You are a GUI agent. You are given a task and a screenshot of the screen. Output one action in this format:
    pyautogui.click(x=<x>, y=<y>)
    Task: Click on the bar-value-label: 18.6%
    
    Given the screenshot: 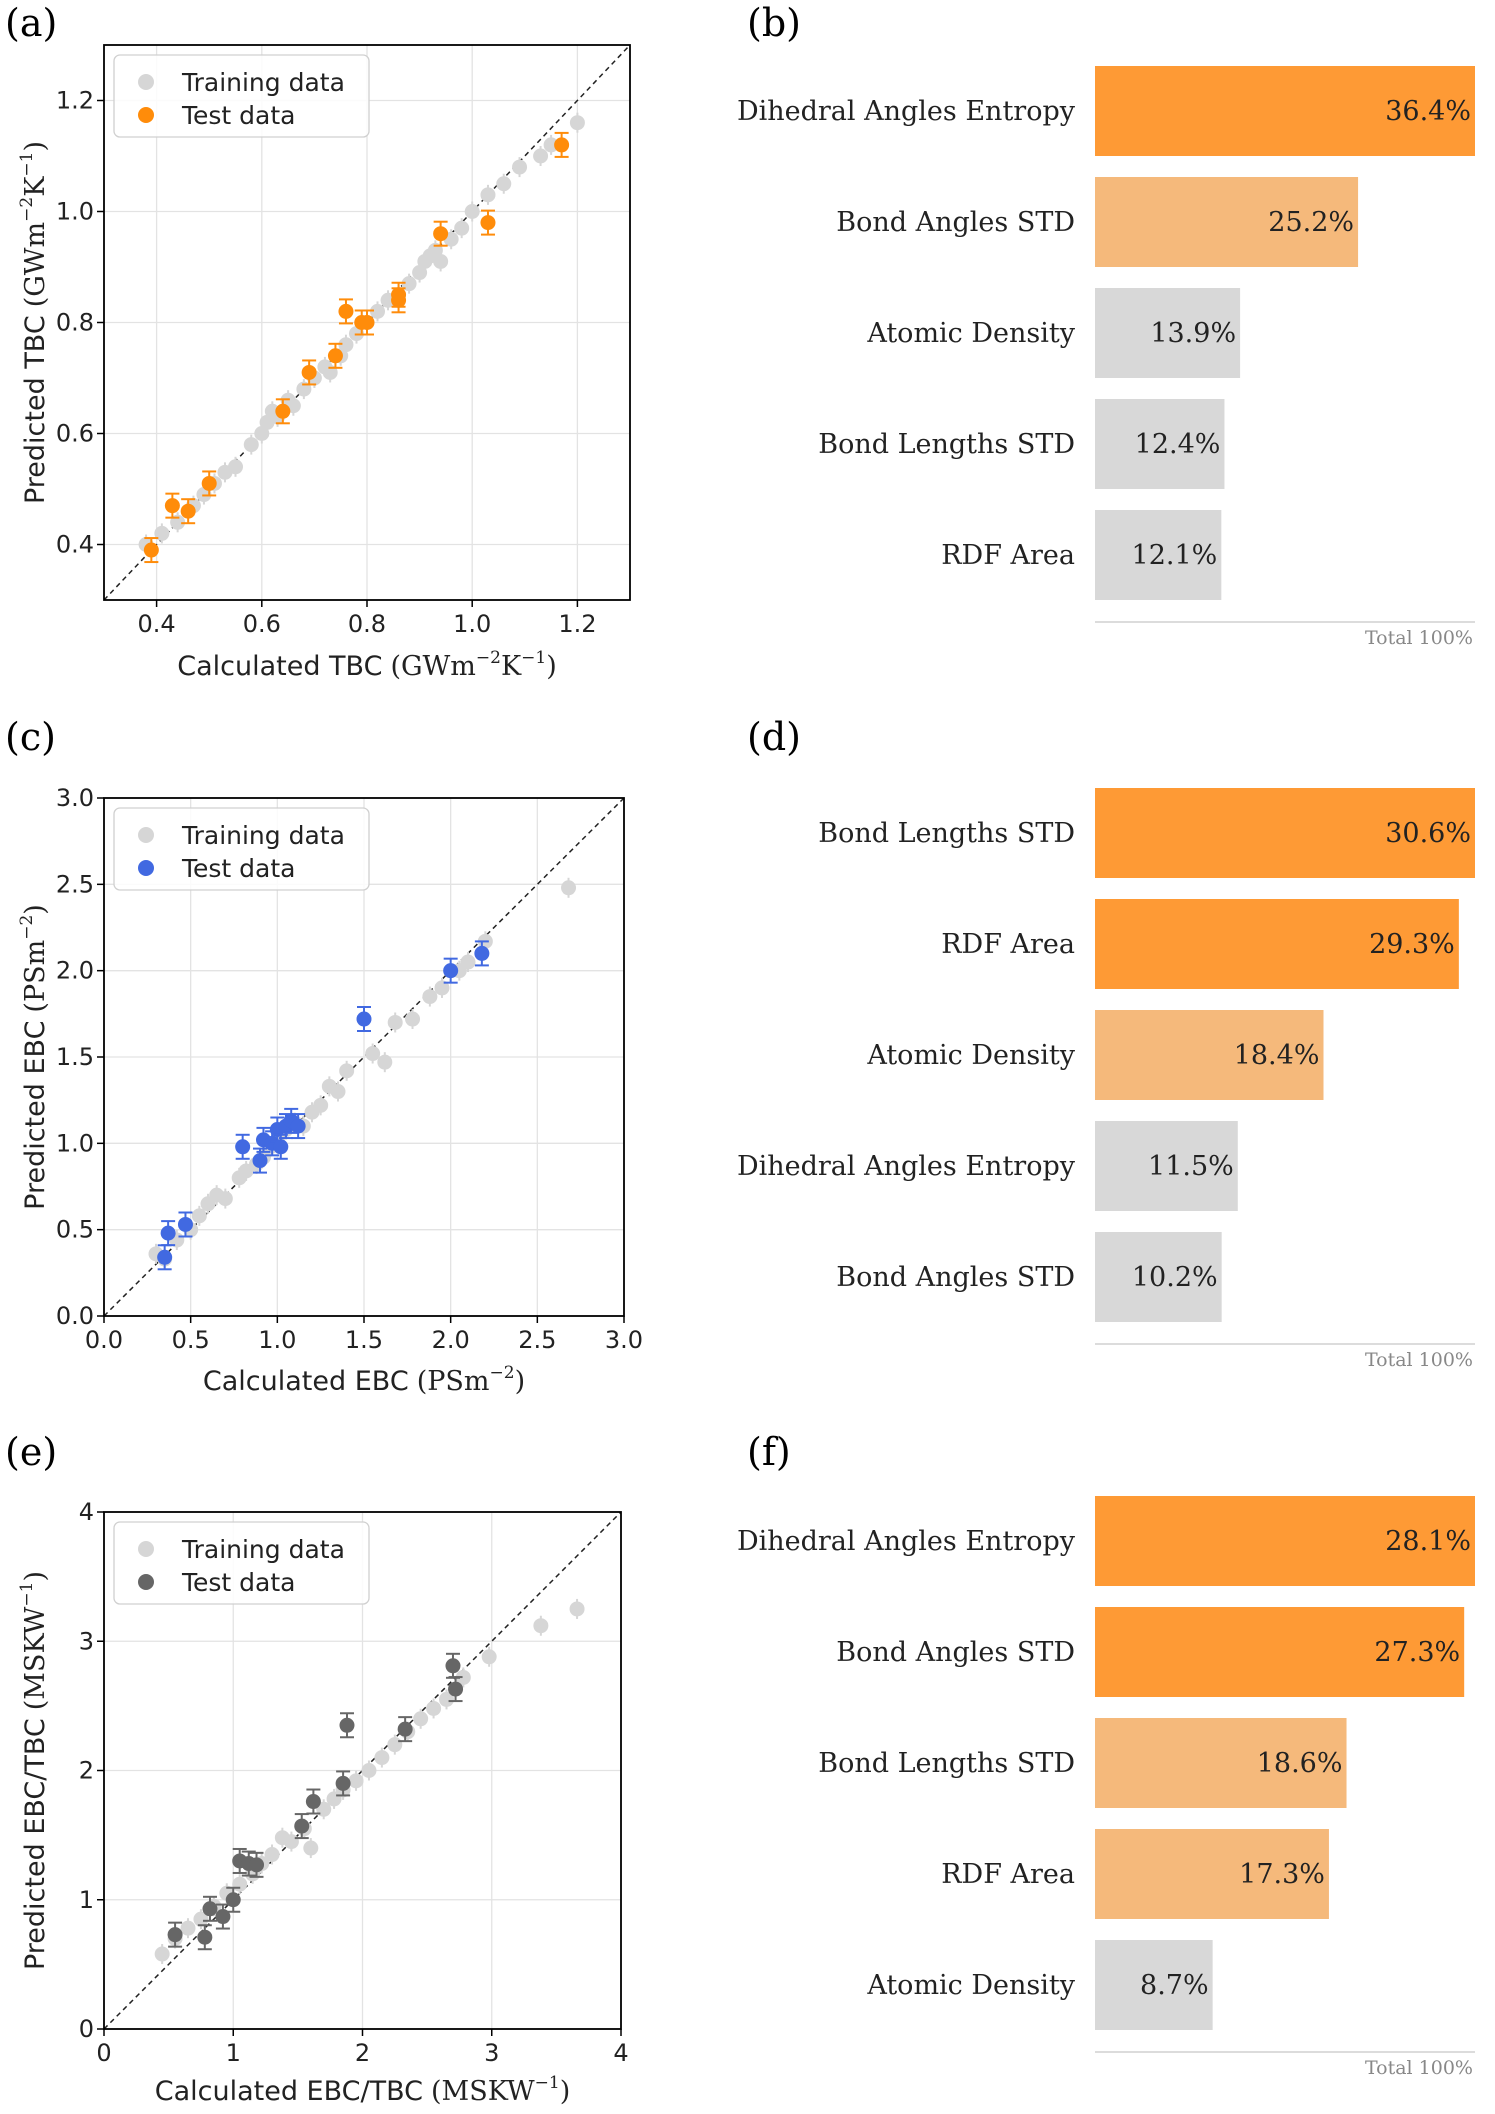 What is the action you would take?
    pyautogui.click(x=1300, y=1763)
    